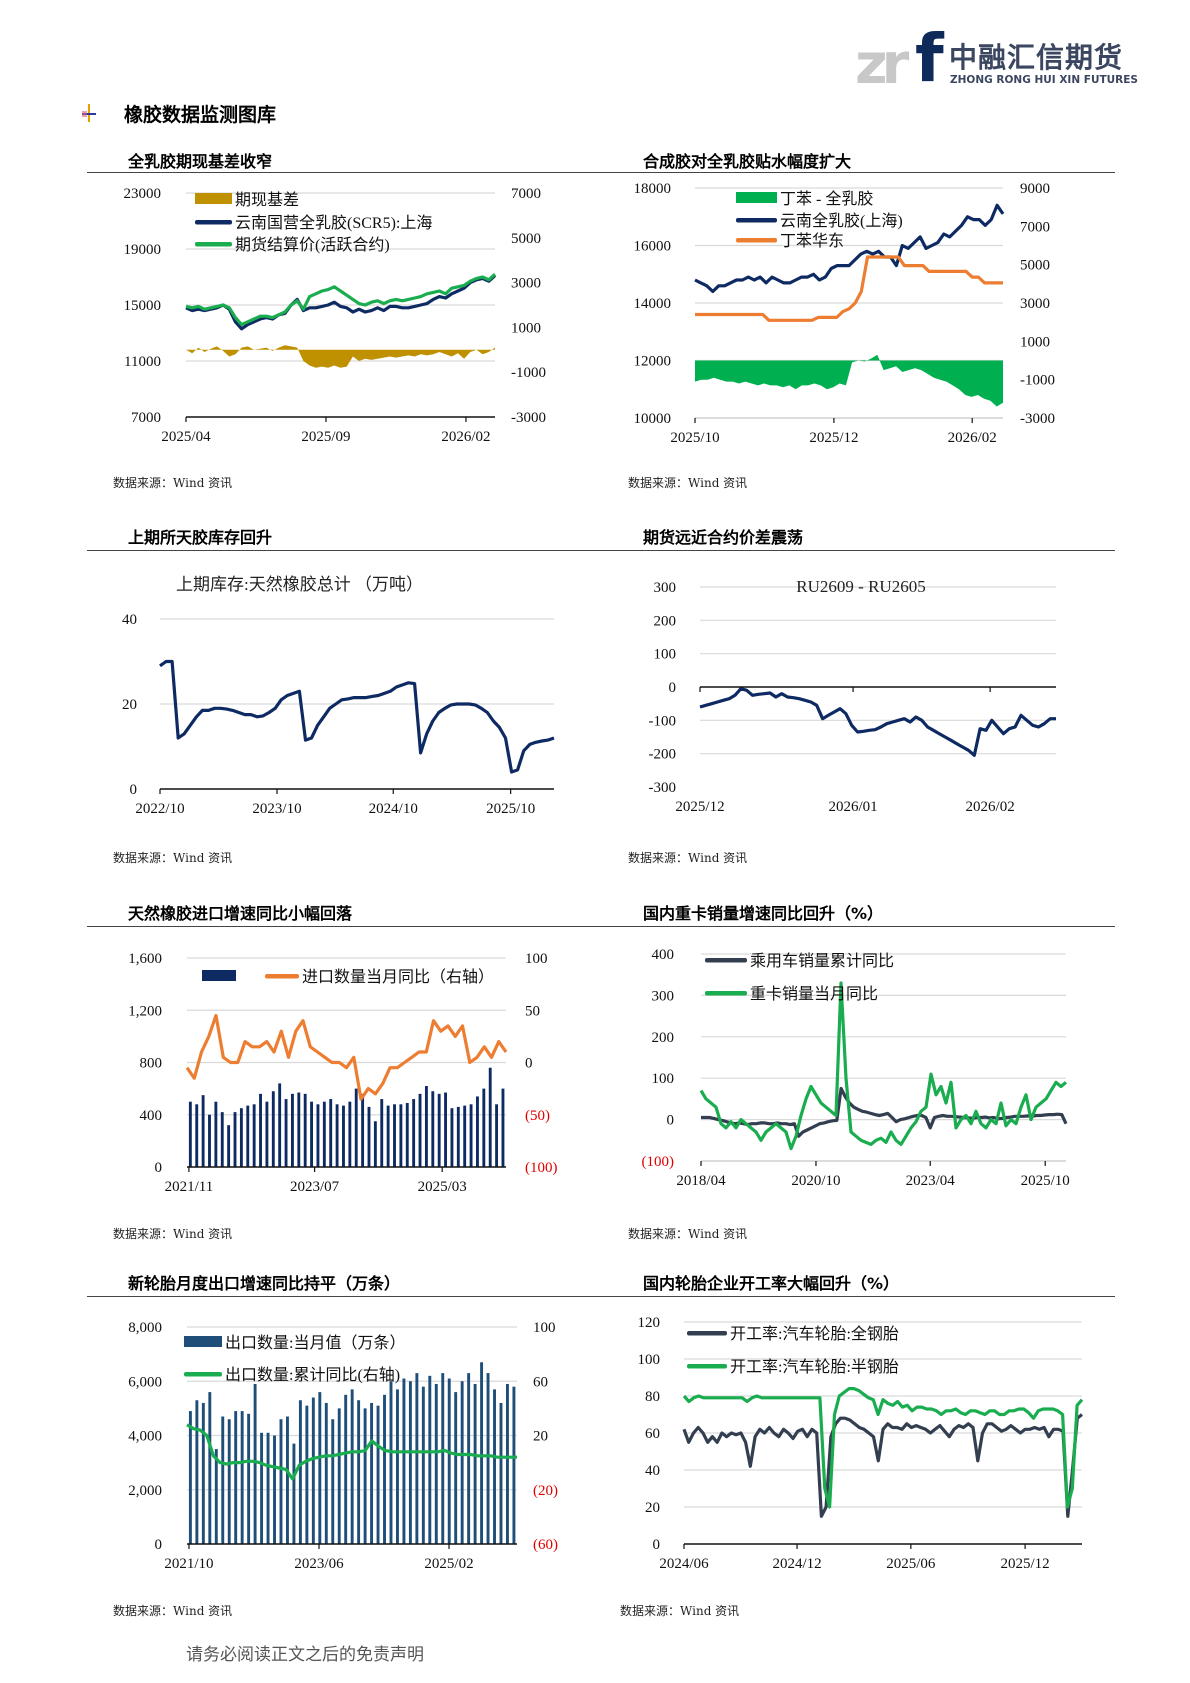  Describe the element at coordinates (276, 809) in the screenshot. I see `x-tick-label: 2023/10` at that location.